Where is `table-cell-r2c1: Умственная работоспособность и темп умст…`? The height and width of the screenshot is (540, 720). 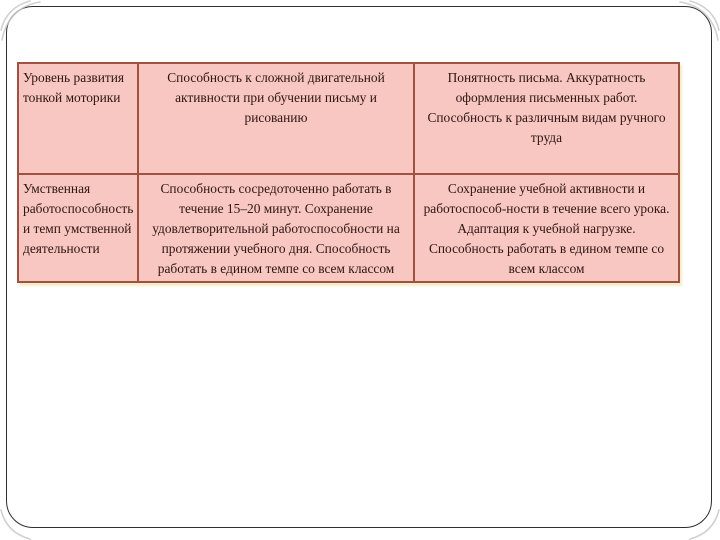
table-cell-r2c1: Умственная работоспособность и темп умст… is located at coordinates (78, 228).